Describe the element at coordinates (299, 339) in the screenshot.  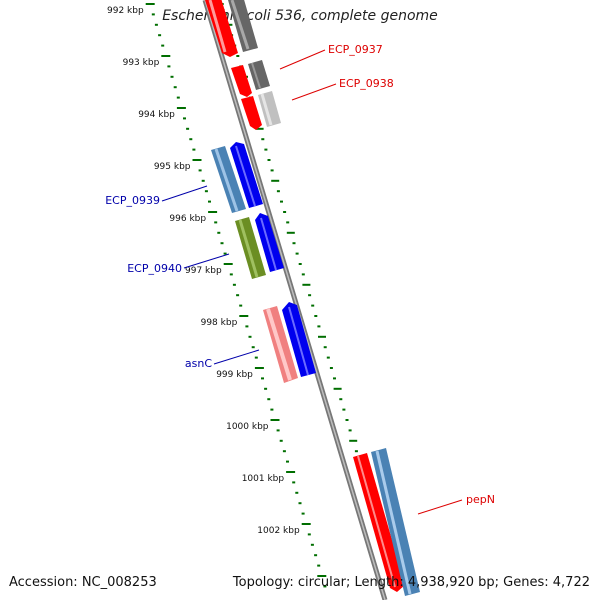
I see `cds-feature-asnc-blue` at that location.